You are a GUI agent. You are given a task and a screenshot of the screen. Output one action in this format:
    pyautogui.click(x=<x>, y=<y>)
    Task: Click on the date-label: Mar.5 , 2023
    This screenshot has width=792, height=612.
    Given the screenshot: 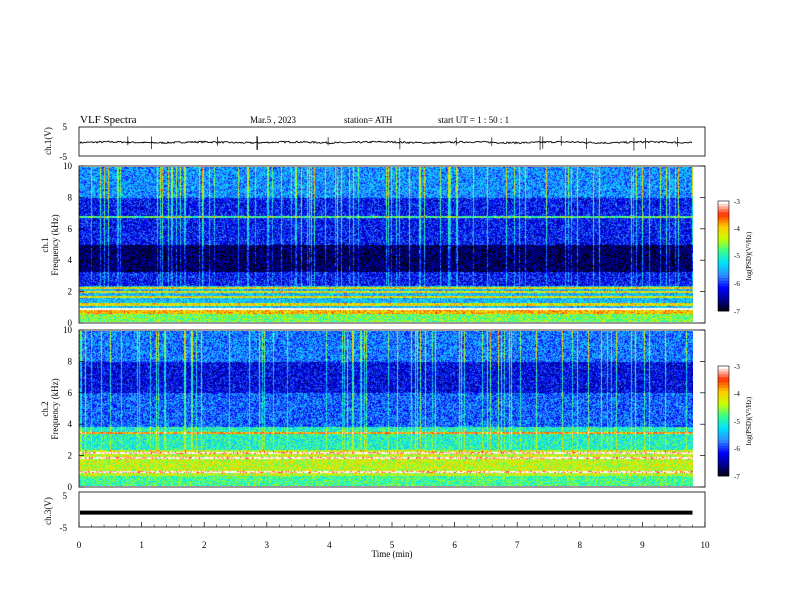 What is the action you would take?
    pyautogui.click(x=273, y=120)
    